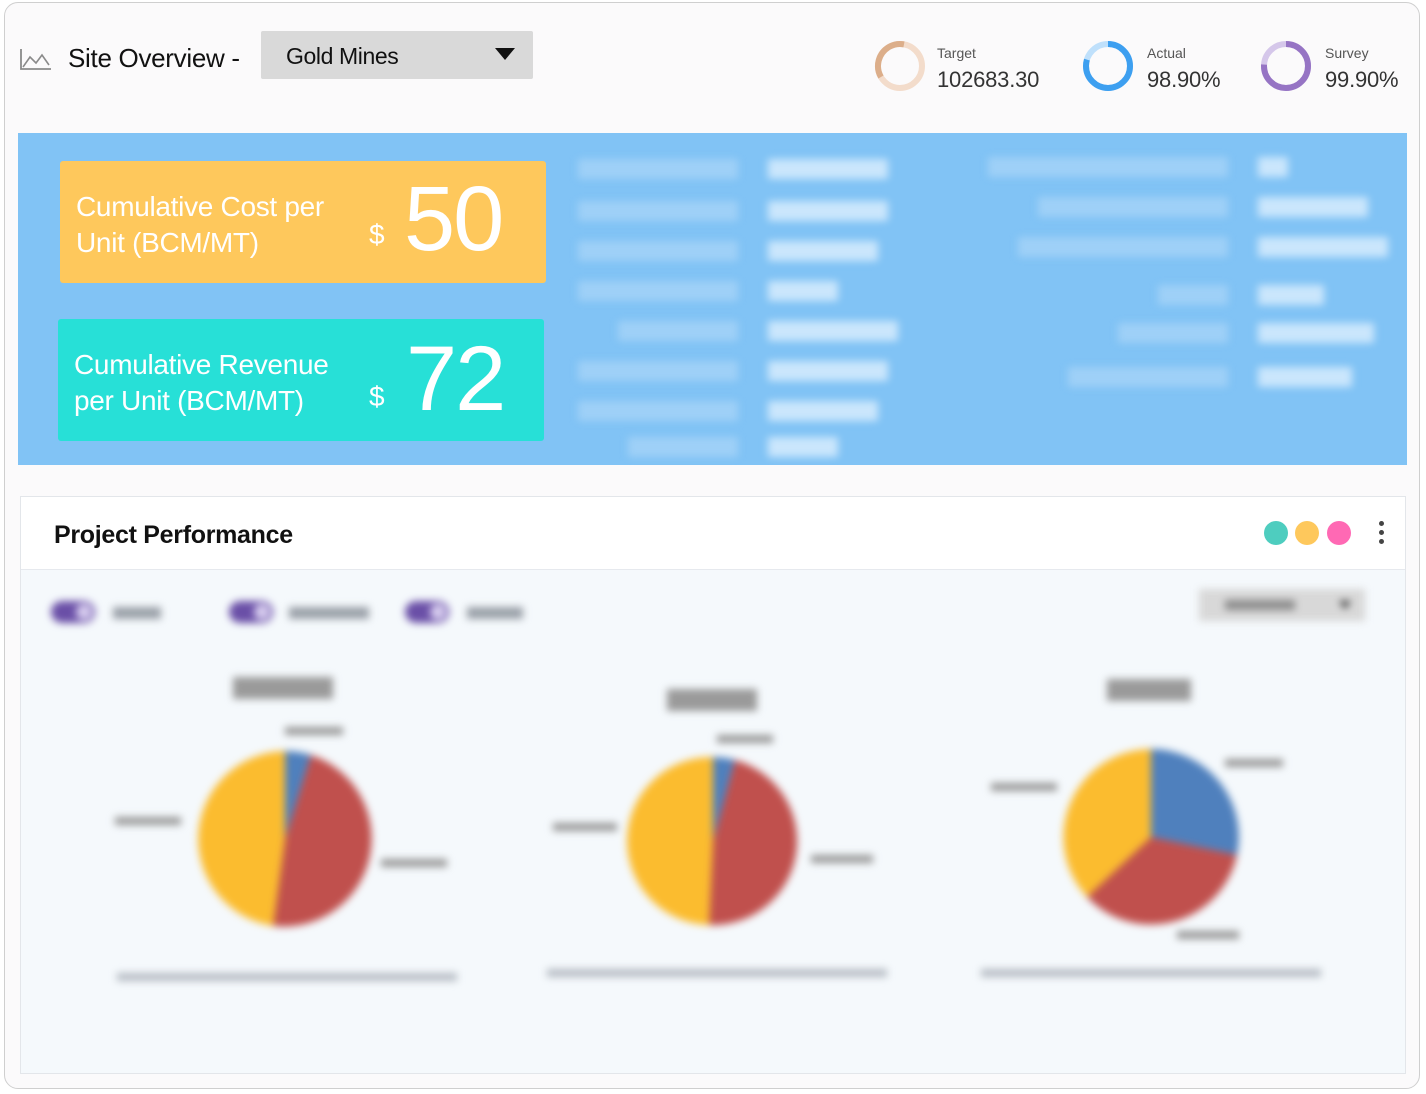 This screenshot has width=1426, height=1094. What do you see at coordinates (712, 841) in the screenshot?
I see `pie-chart-may` at bounding box center [712, 841].